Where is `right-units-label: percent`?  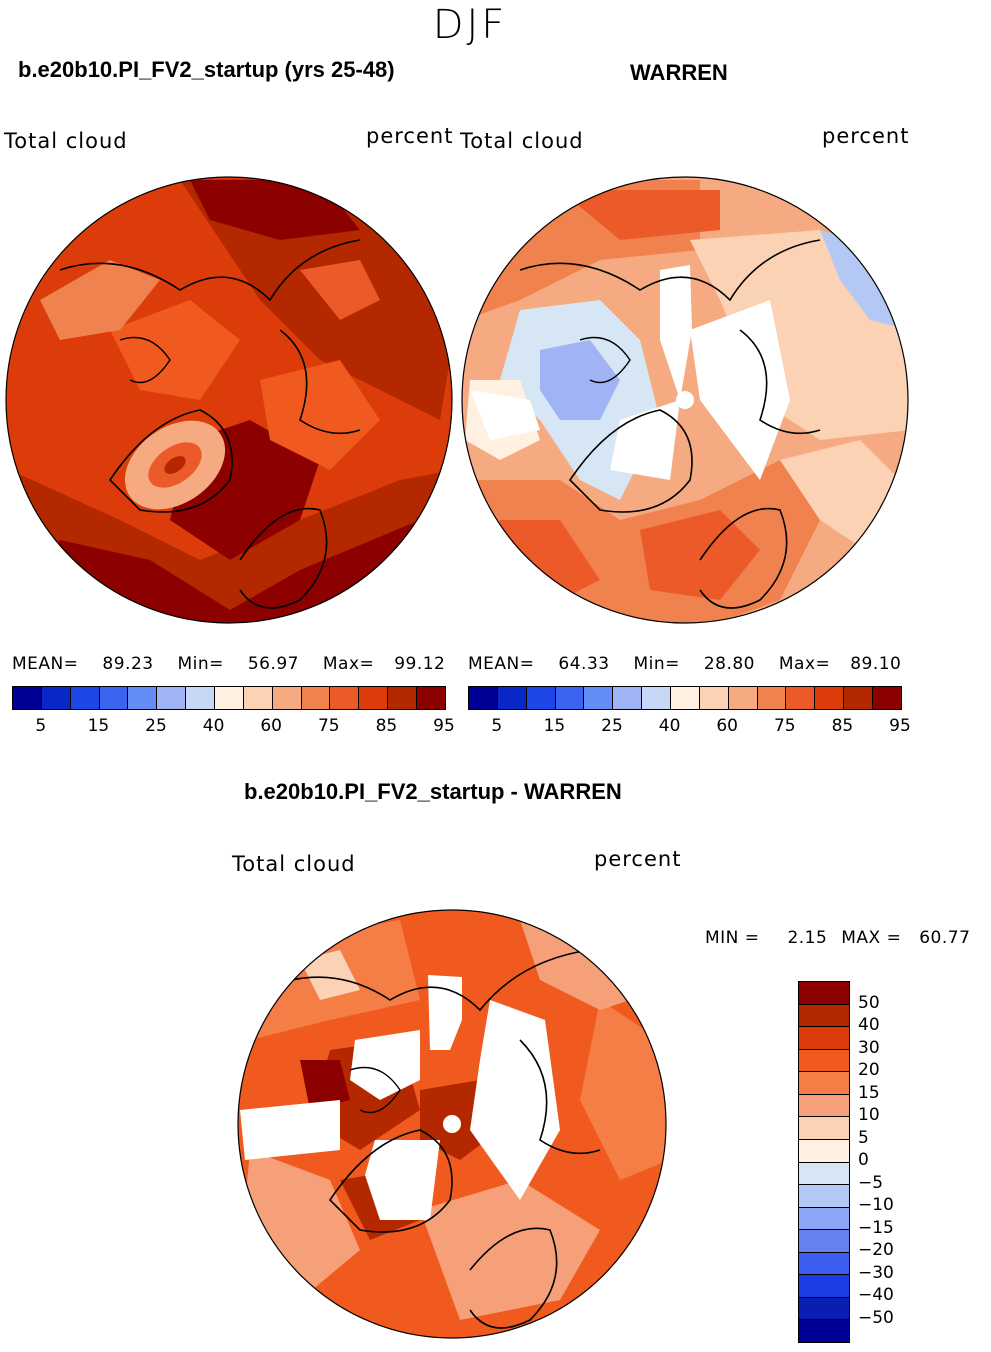
right-units-label: percent is located at coordinates (866, 136).